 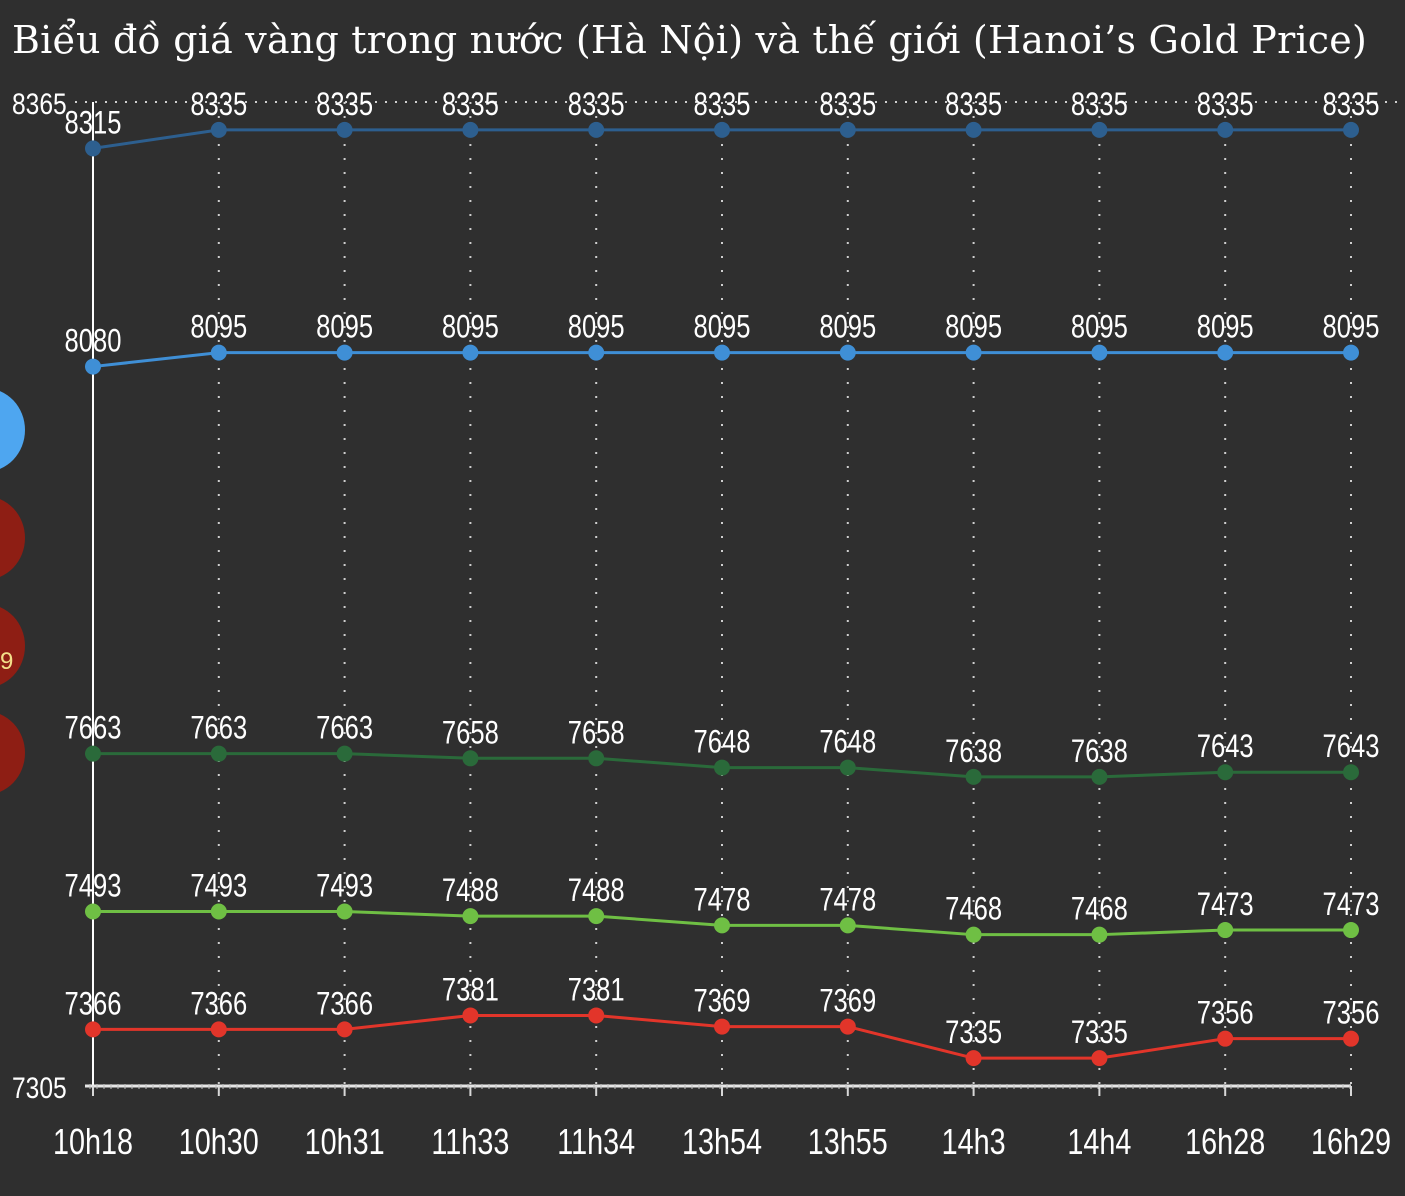 I want to click on data-label: 7335, so click(x=973, y=1033).